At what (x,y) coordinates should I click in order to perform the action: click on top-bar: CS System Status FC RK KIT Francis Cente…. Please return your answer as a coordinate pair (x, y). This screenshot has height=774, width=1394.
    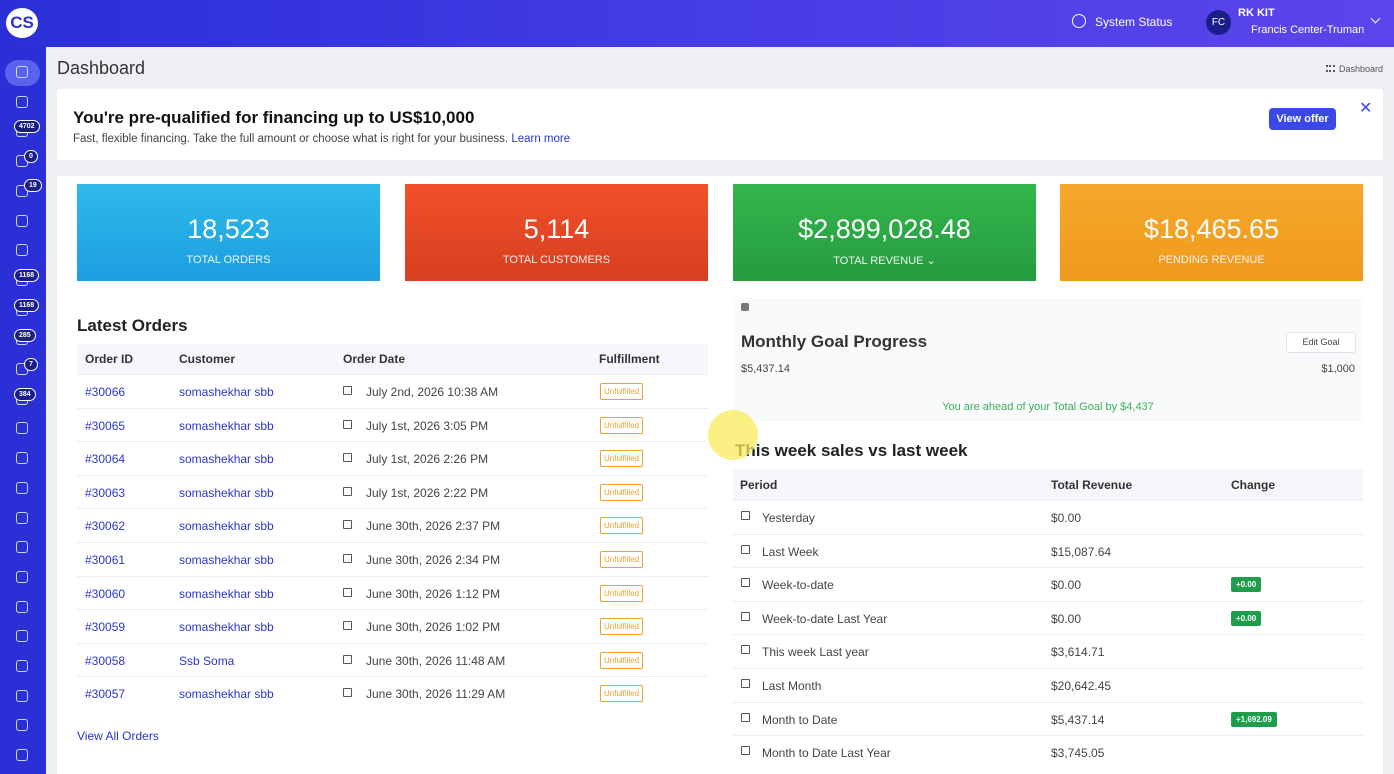
    Looking at the image, I should click on (697, 23).